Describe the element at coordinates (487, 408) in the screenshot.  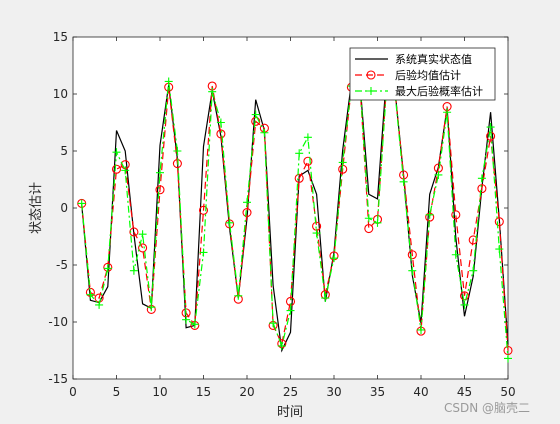
I see `watermark-text: CSDN @脑壳二` at that location.